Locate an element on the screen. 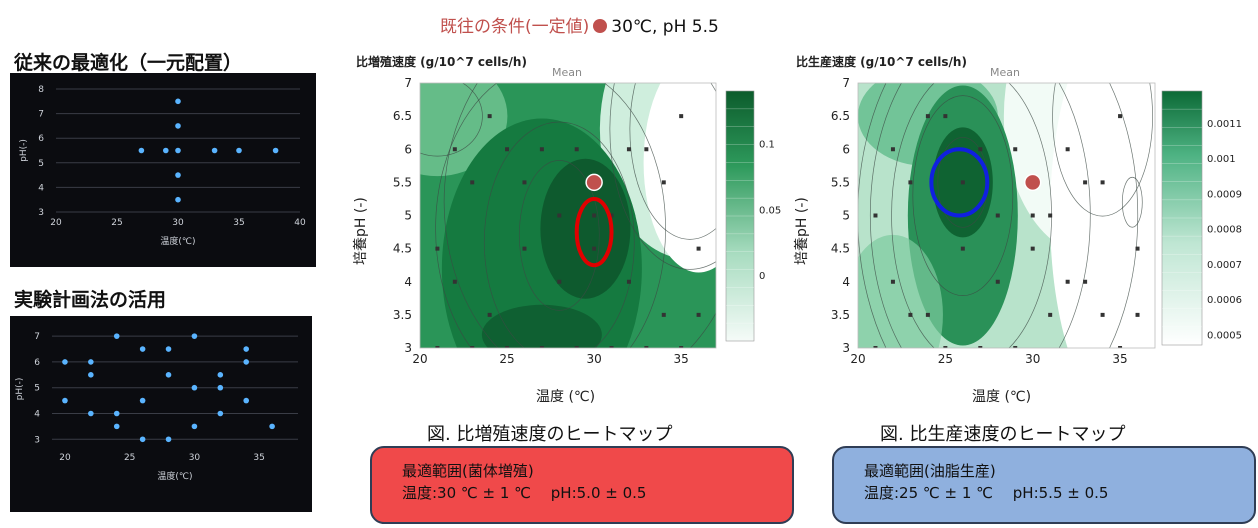 The height and width of the screenshot is (528, 1258). legend-condition-value: 30℃, pH 5.5 is located at coordinates (665, 27).